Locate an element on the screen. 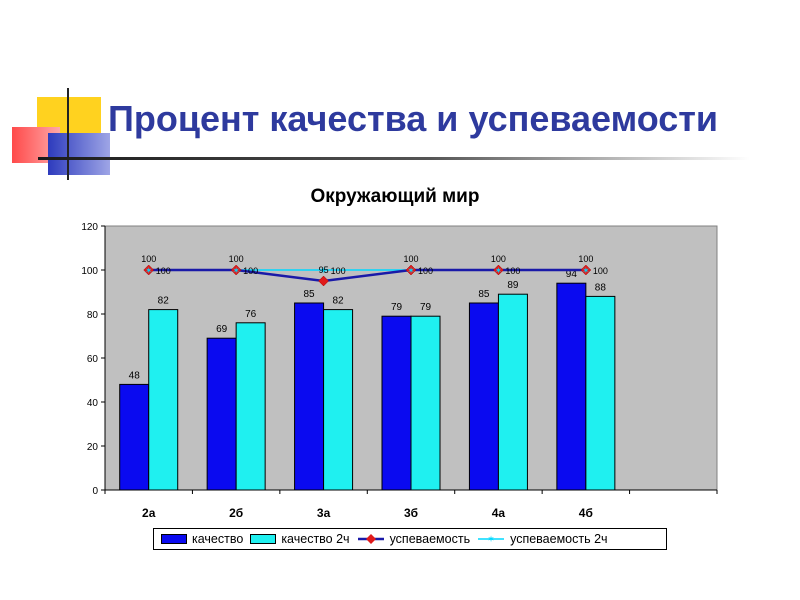  legend-item-uspevaemost: успеваемость is located at coordinates (414, 539).